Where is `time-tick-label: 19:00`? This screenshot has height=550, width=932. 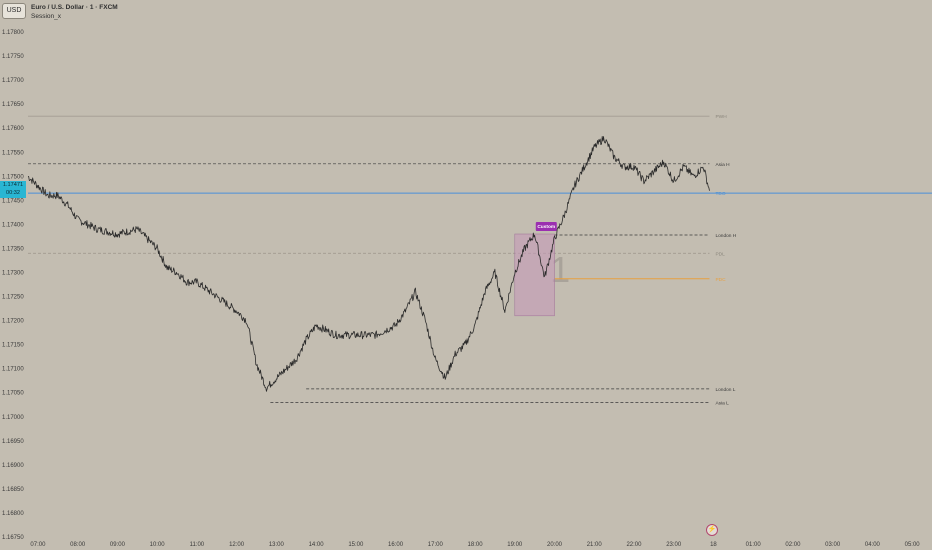
time-tick-label: 19:00 is located at coordinates (515, 545).